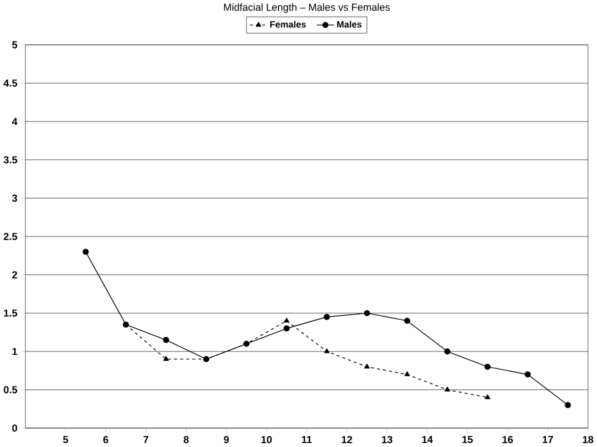 The height and width of the screenshot is (447, 597). What do you see at coordinates (307, 440) in the screenshot?
I see `x-tick-label: 11` at bounding box center [307, 440].